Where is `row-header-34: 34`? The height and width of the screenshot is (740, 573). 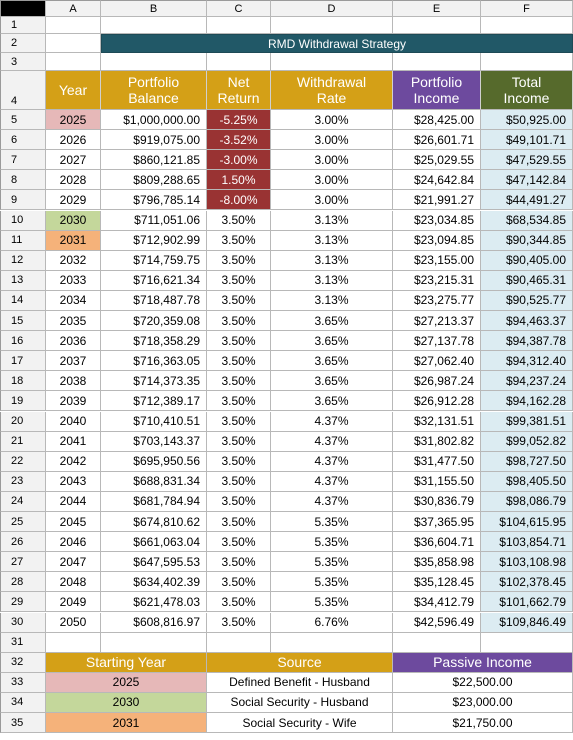
row-header-34: 34 is located at coordinates (23, 702).